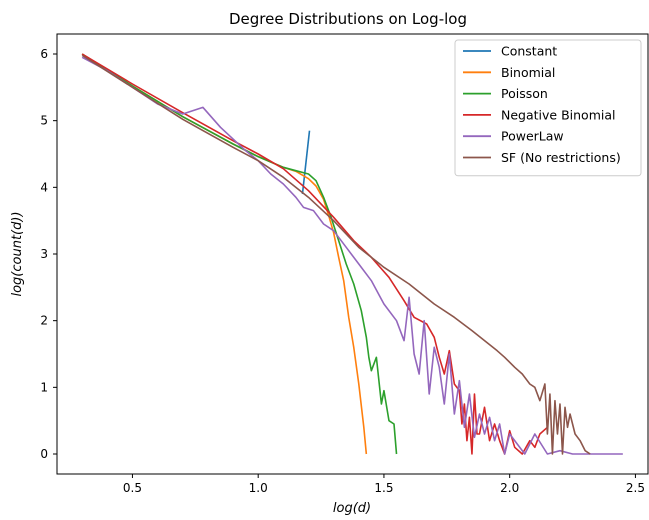 The image size is (649, 520). What do you see at coordinates (44, 54) in the screenshot?
I see `y-tick-label: 6` at bounding box center [44, 54].